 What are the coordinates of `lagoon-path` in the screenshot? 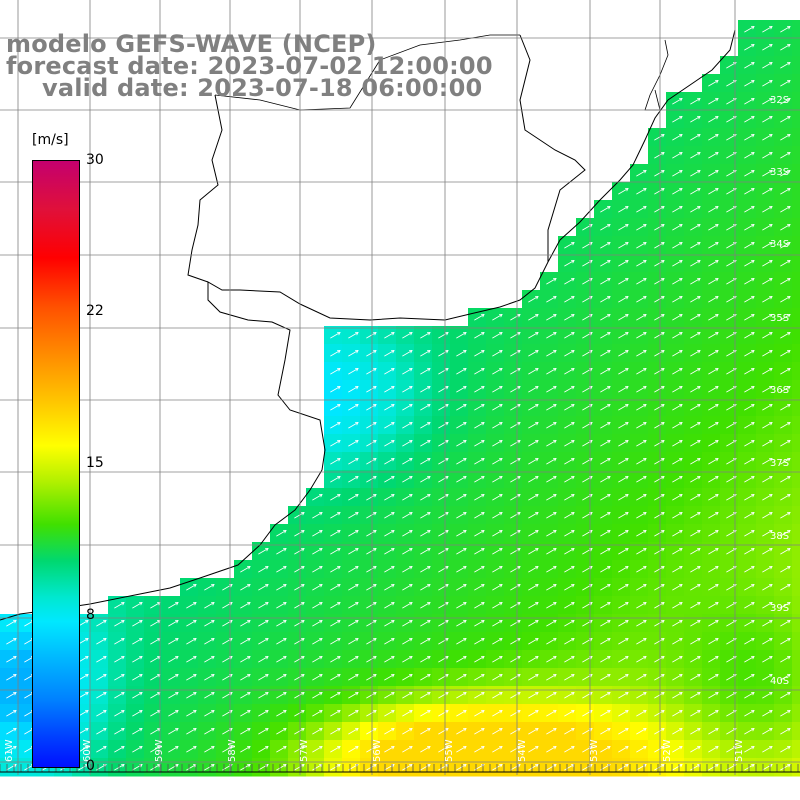 It's located at (656, 75).